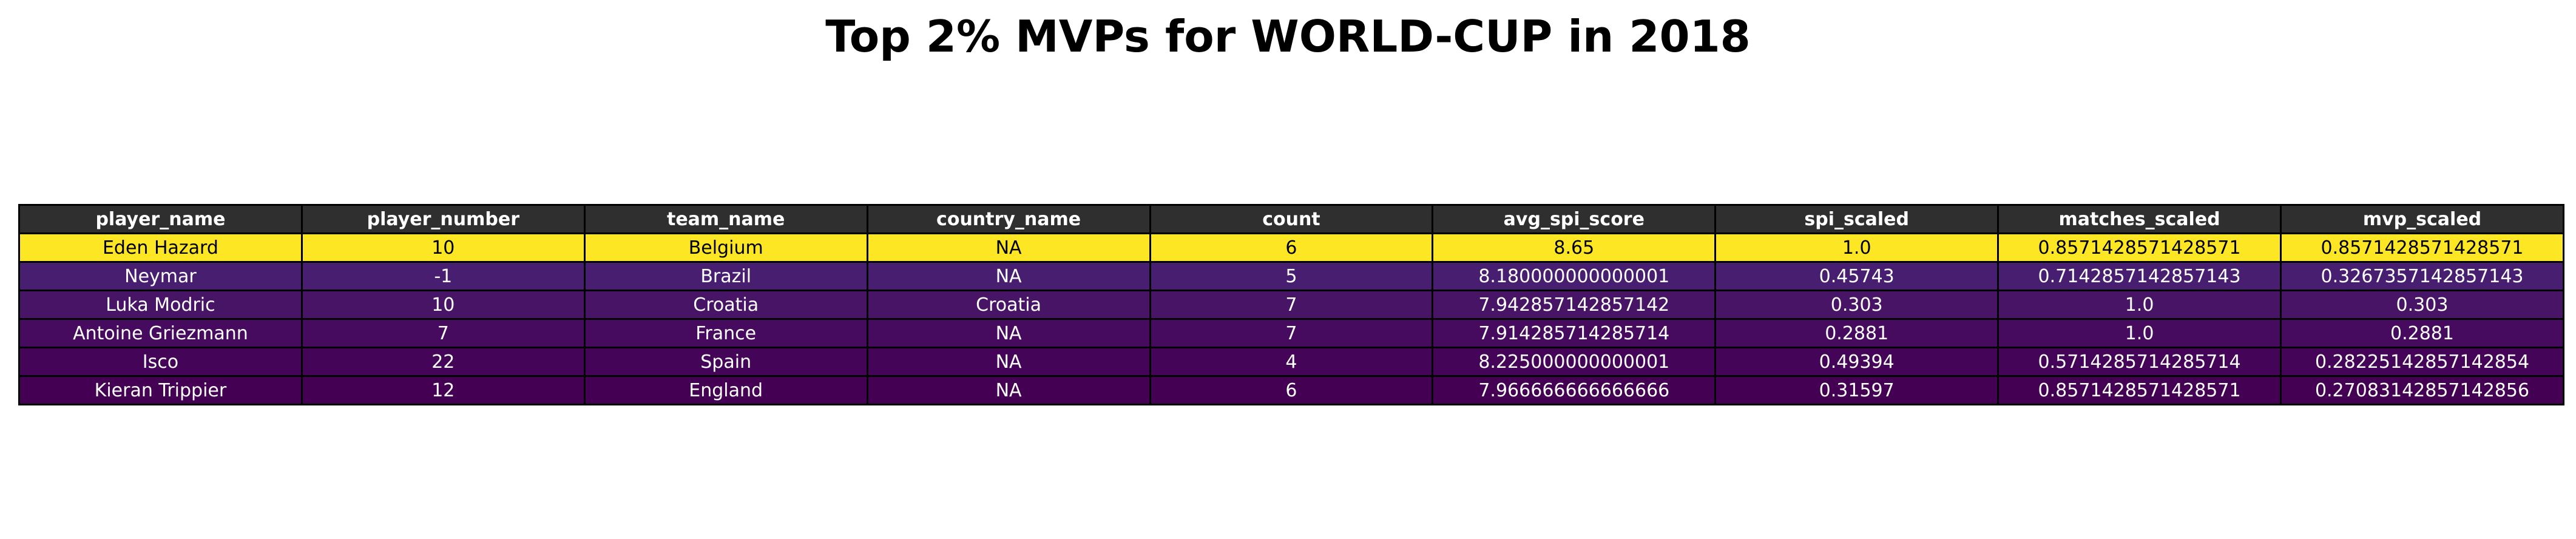  What do you see at coordinates (2139, 219) in the screenshot?
I see `column-header-matches-scaled: matches_scaled` at bounding box center [2139, 219].